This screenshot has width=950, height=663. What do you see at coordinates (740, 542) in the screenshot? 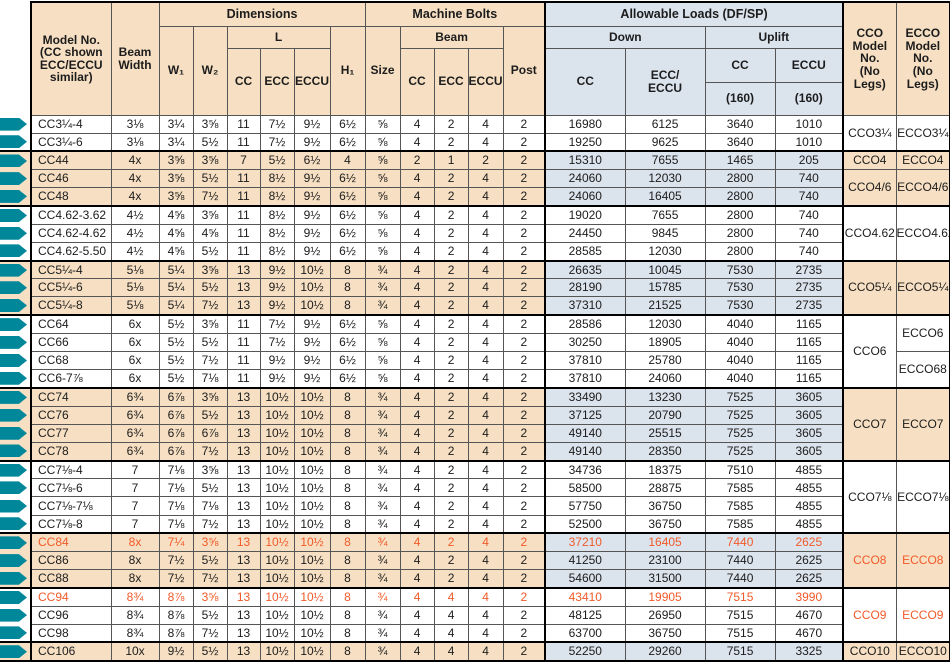
I see `cell-uplift_cc_160: 7440` at bounding box center [740, 542].